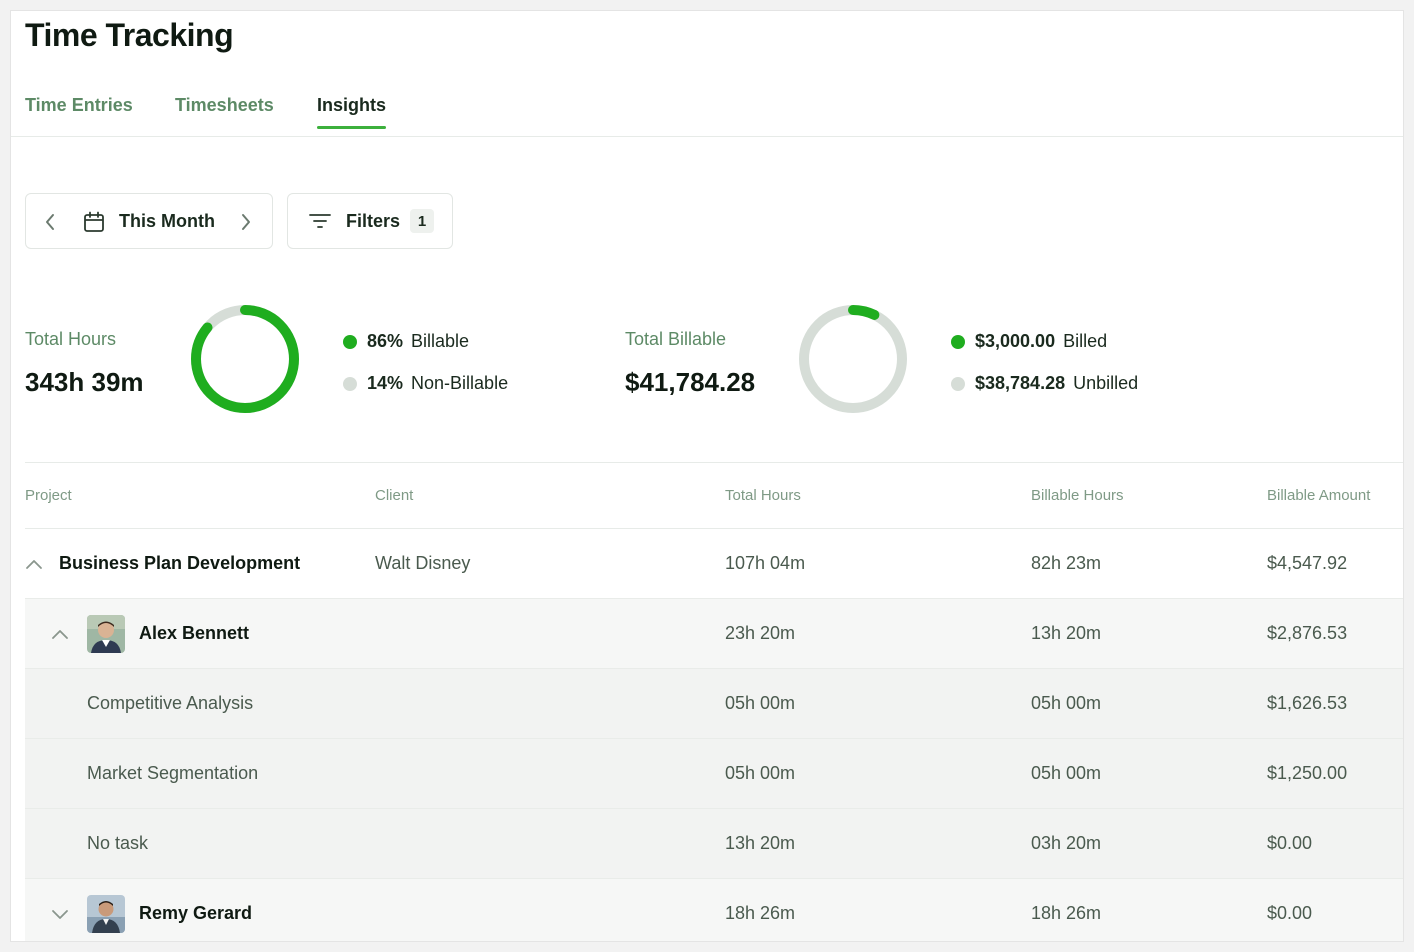  Describe the element at coordinates (460, 383) in the screenshot. I see `non-billable-label: Non-Billable` at that location.